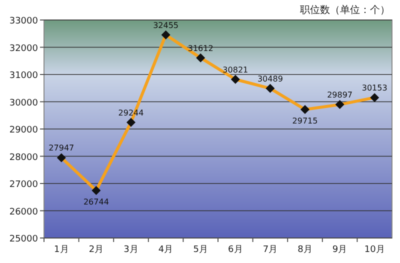 The width and height of the screenshot is (400, 263). What do you see at coordinates (340, 250) in the screenshot?
I see `xtick-label: 9月` at bounding box center [340, 250].